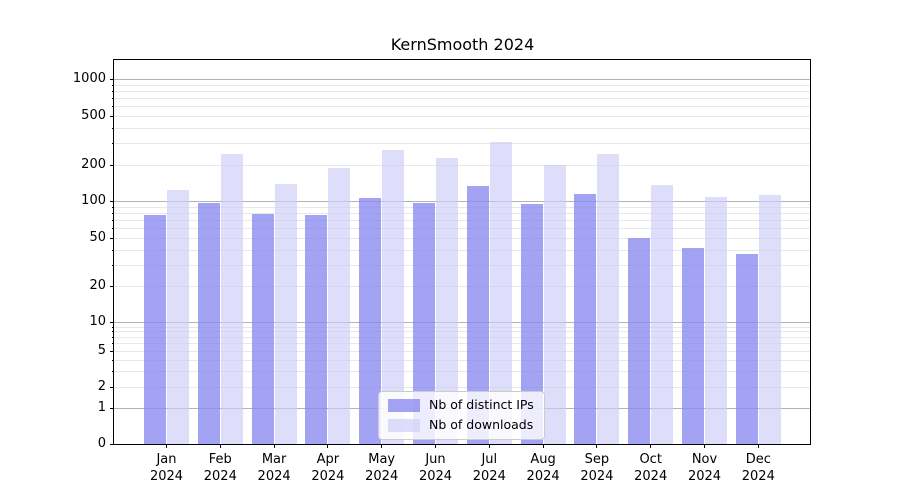 The height and width of the screenshot is (500, 900). What do you see at coordinates (481, 424) in the screenshot?
I see `legend-label-downloads: Nb of downloads` at bounding box center [481, 424].